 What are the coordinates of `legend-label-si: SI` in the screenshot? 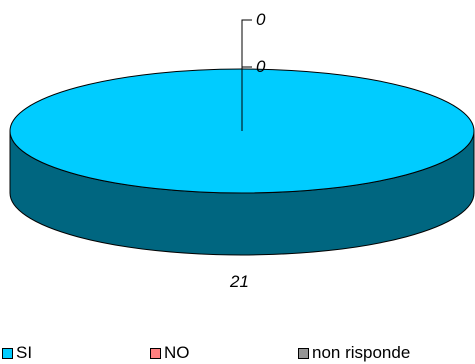 It's located at (24, 352).